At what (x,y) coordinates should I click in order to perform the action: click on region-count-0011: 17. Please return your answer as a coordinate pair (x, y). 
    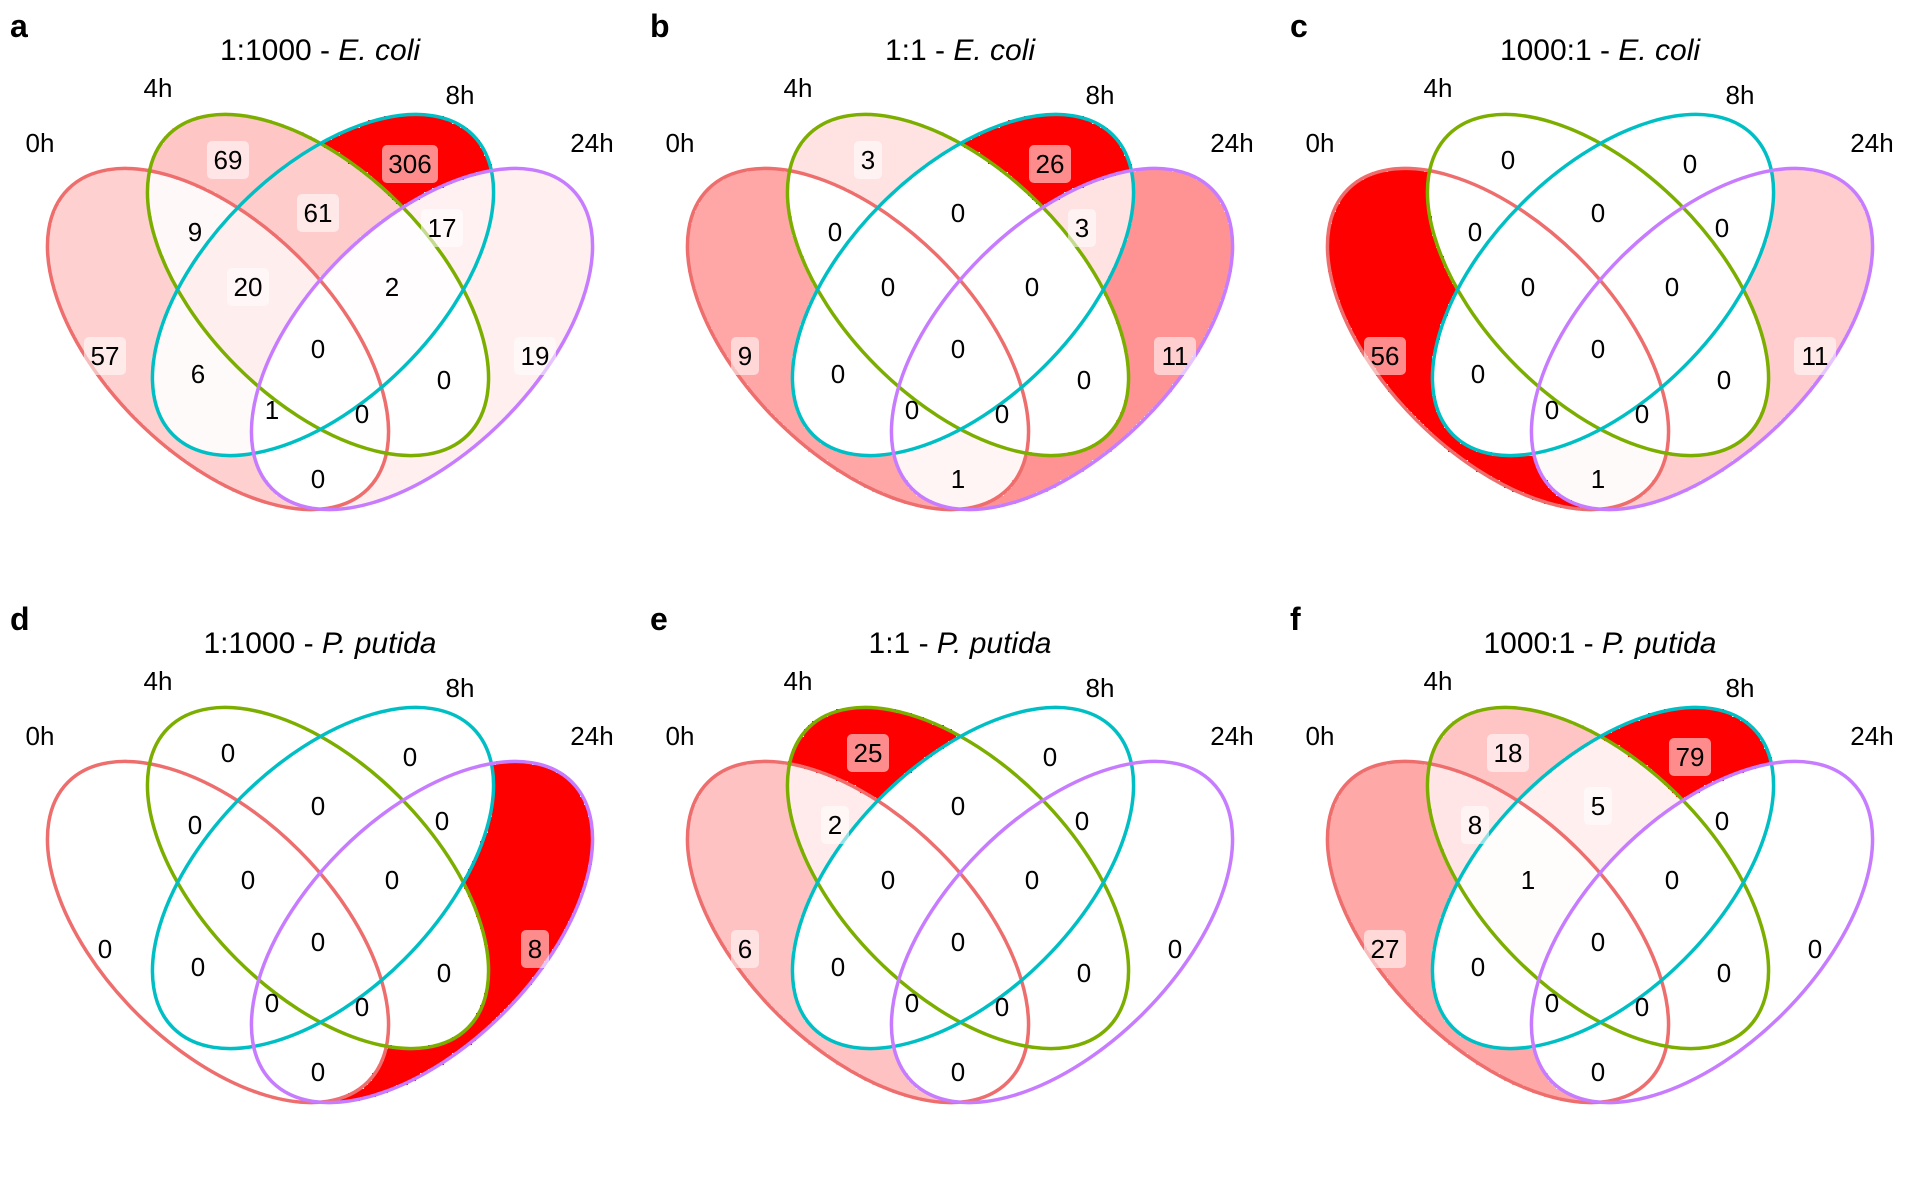
    Looking at the image, I should click on (442, 228).